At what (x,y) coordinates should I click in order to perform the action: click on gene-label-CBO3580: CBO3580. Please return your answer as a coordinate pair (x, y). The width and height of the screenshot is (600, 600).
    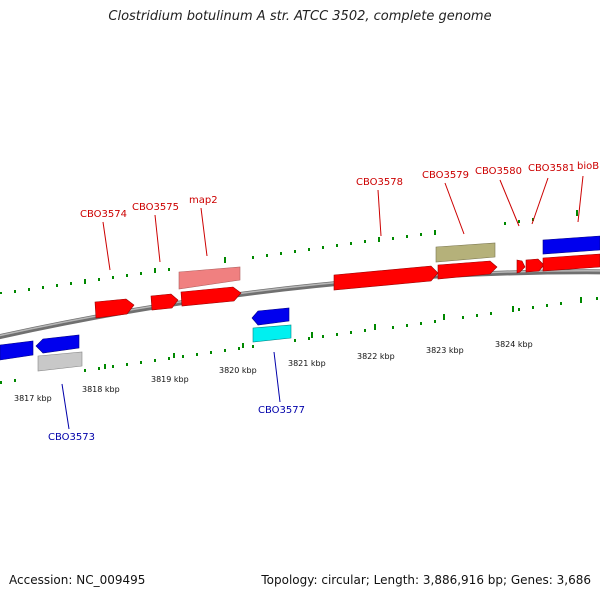
    Looking at the image, I should click on (498, 171).